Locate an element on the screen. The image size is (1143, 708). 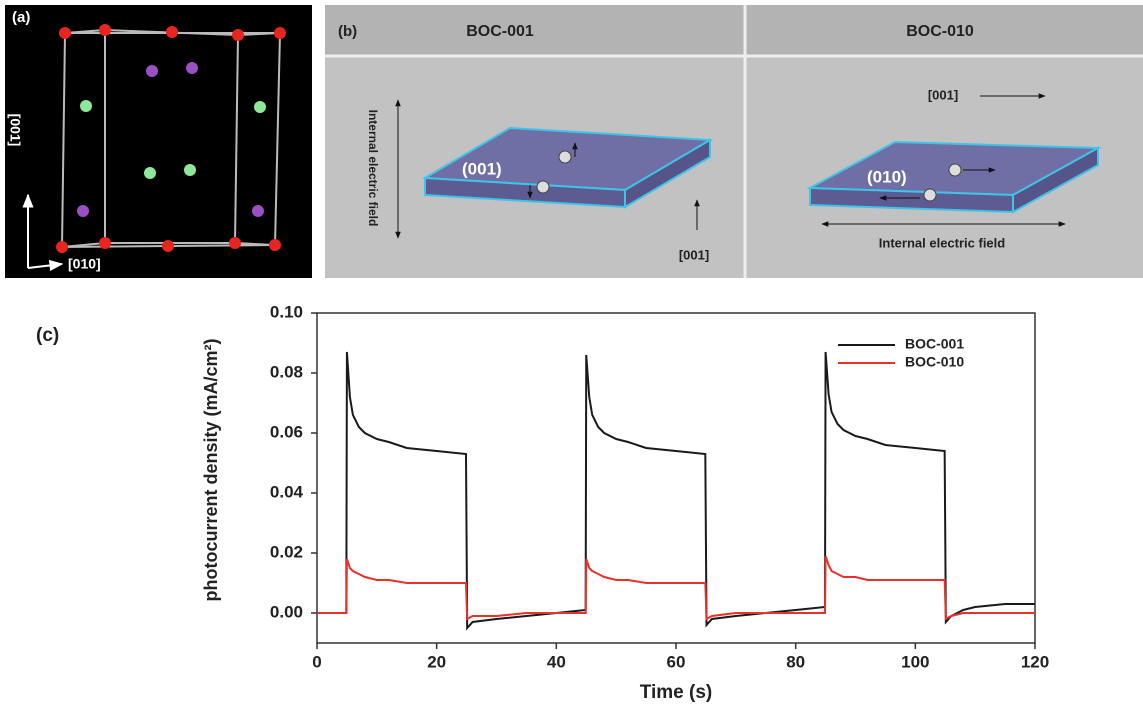
x-tick-label: 60 is located at coordinates (676, 661).